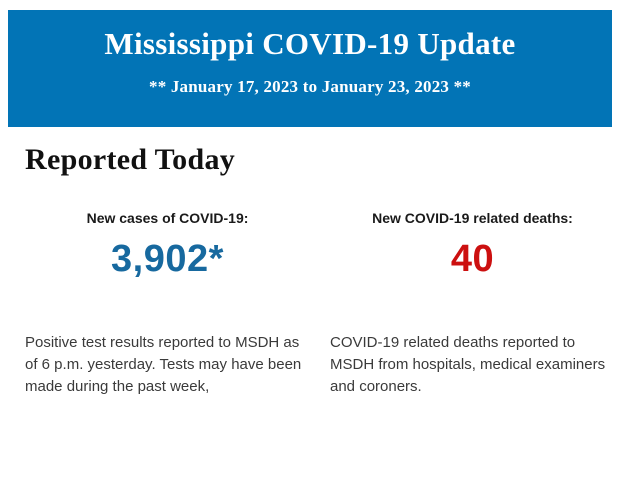  Describe the element at coordinates (472, 218) in the screenshot. I see `new-deaths-label: New COVID-19 related deaths:` at that location.